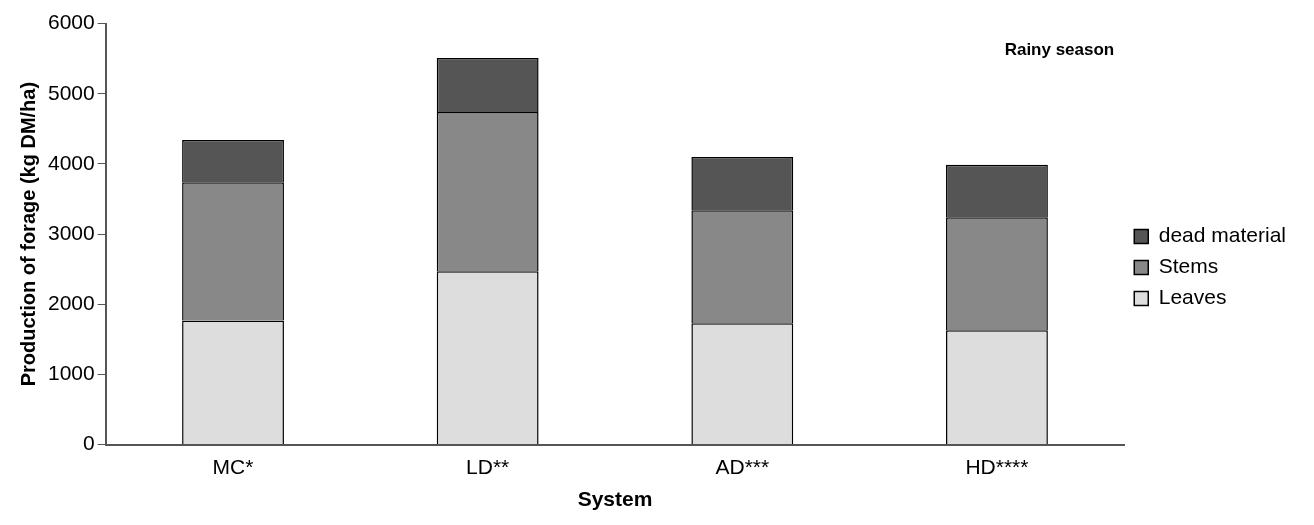 The width and height of the screenshot is (1314, 525). What do you see at coordinates (71, 22) in the screenshot?
I see `y-tick-label: 6000` at bounding box center [71, 22].